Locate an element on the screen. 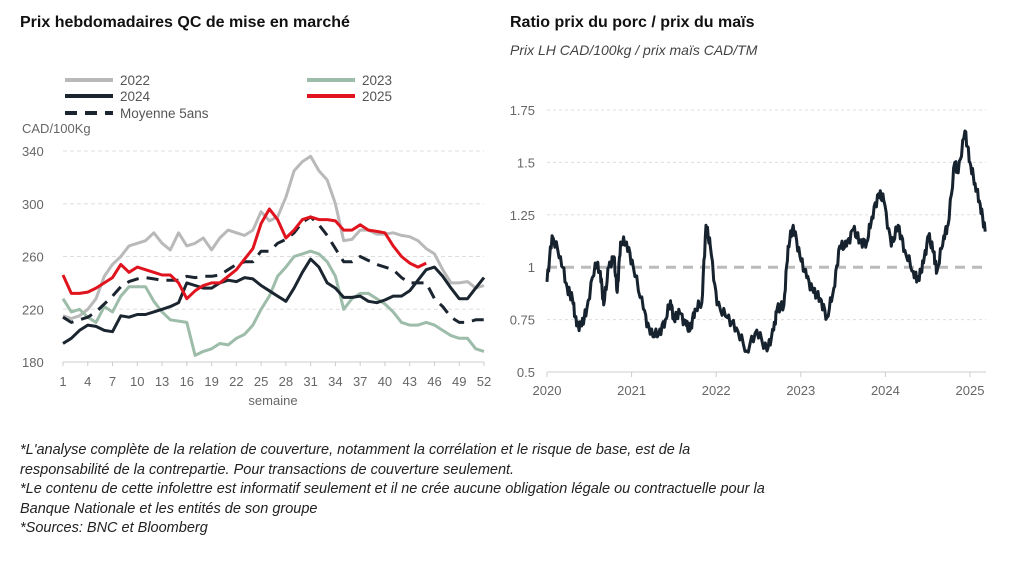 Image resolution: width=1024 pixels, height=566 pixels. x-tick-label: 16 is located at coordinates (187, 381).